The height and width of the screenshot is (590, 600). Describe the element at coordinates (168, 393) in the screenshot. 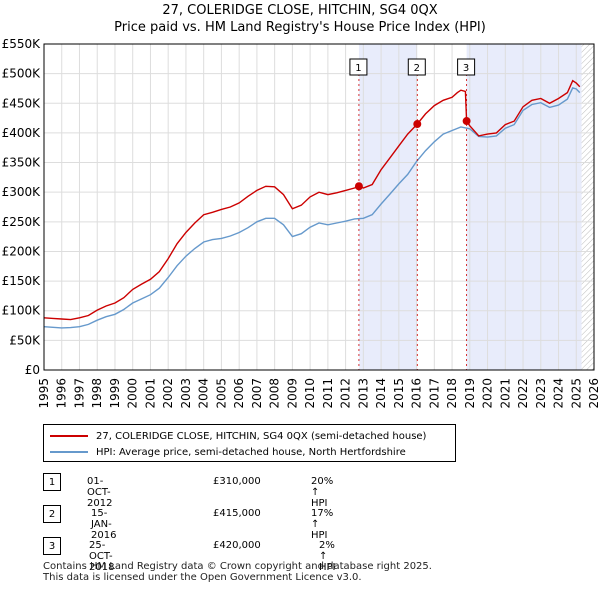

I see `x-tick-label: 2002` at that location.